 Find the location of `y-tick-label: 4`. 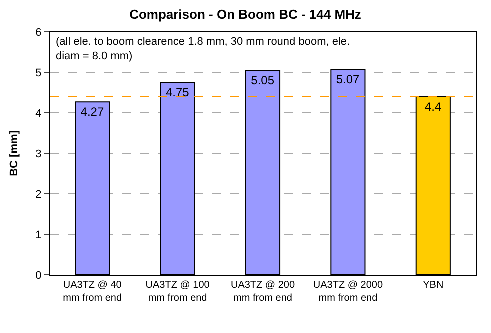

y-tick-label: 4 is located at coordinates (39, 114).